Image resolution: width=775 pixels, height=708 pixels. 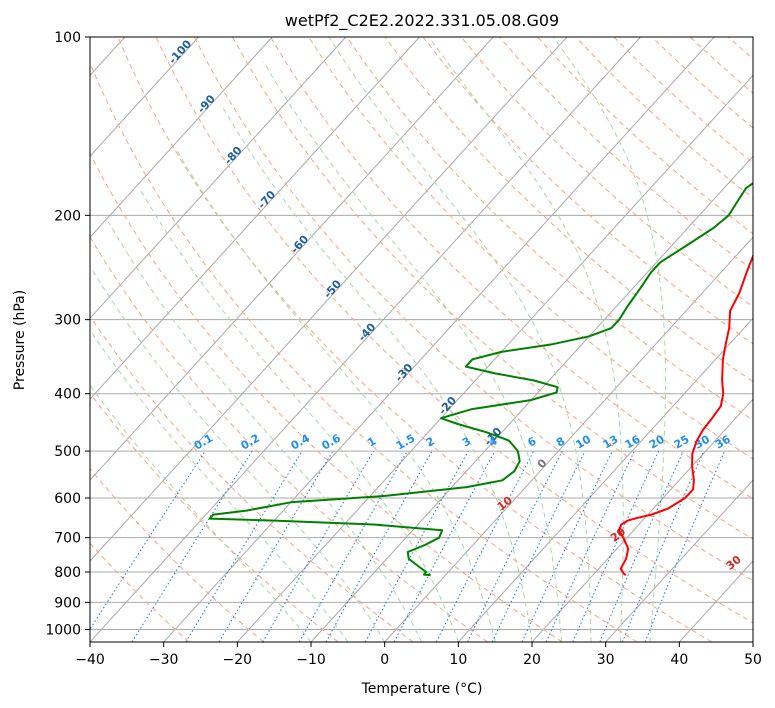 What do you see at coordinates (606, 660) in the screenshot?
I see `x-tick-label: 30` at bounding box center [606, 660].